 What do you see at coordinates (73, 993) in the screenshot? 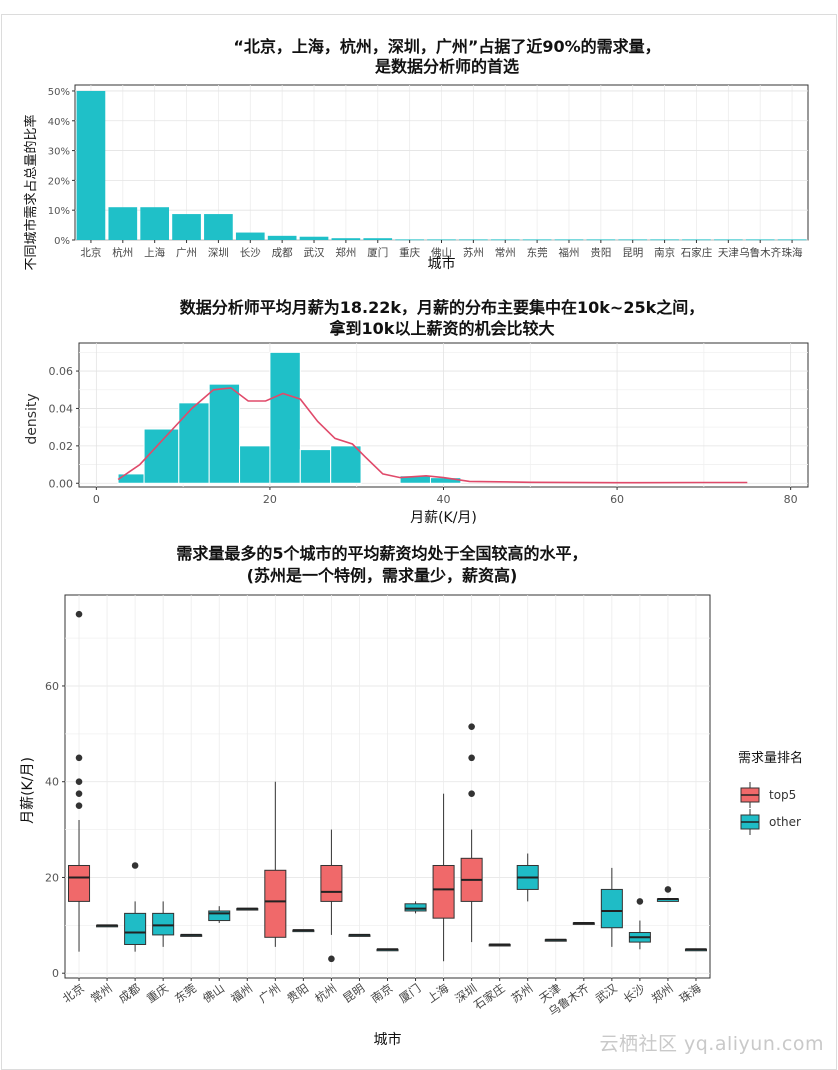
I see `x-tick-label: 北京` at bounding box center [73, 993].